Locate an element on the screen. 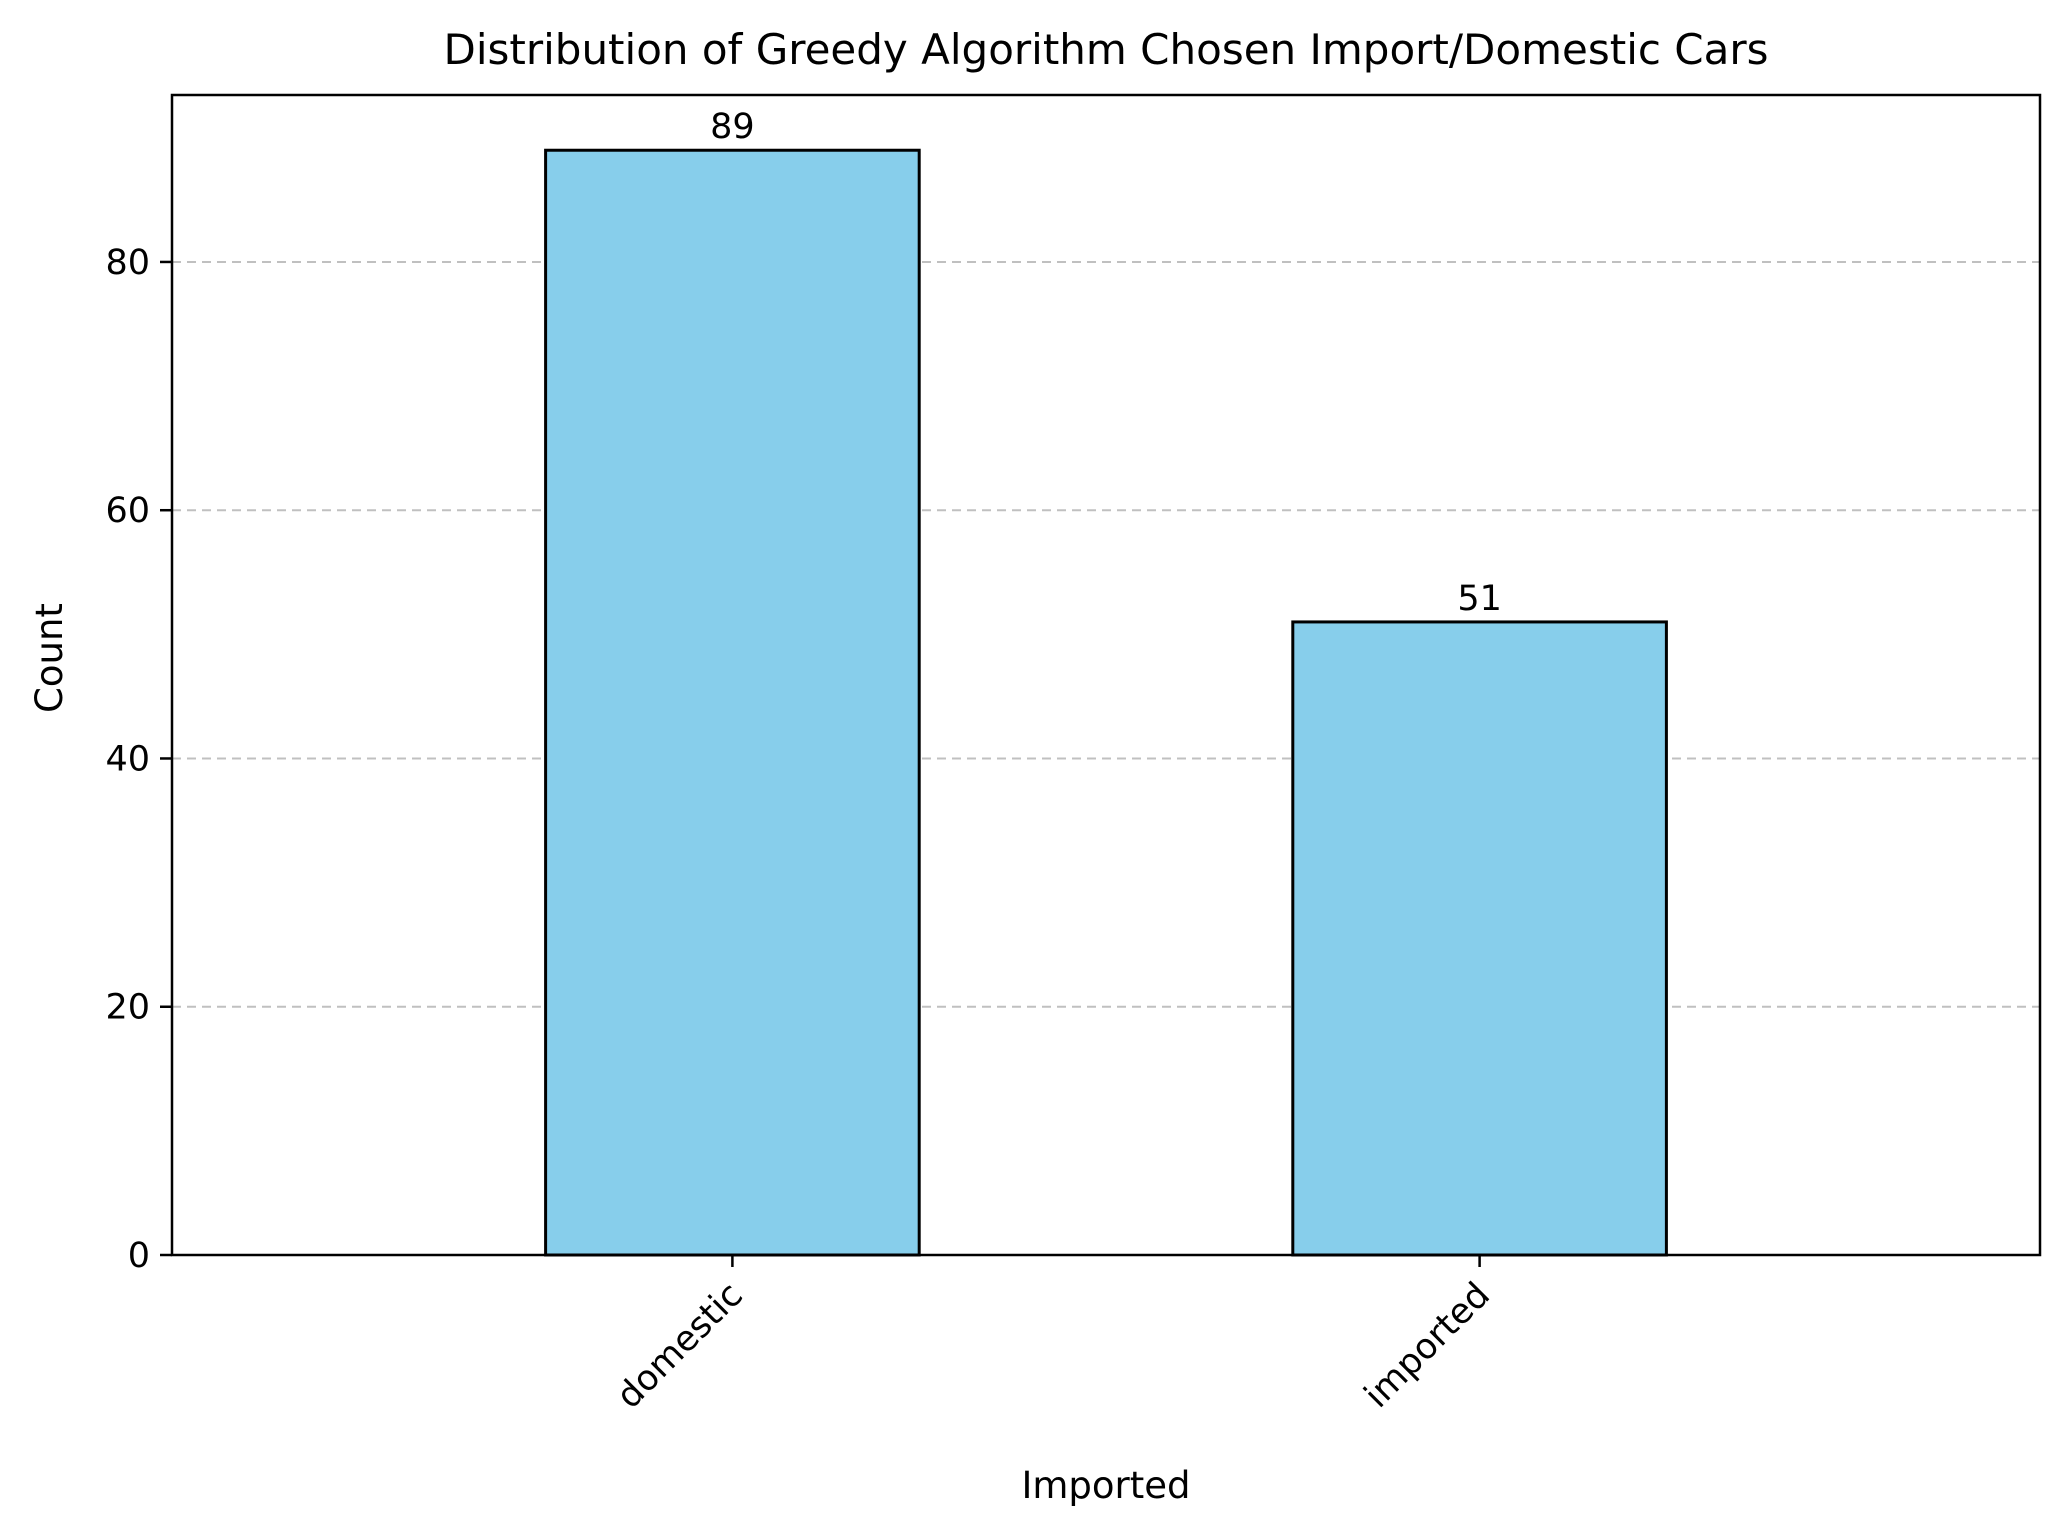 Image resolution: width=2060 pixels, height=1530 pixels. y-tick-label: 20 is located at coordinates (127, 1008).